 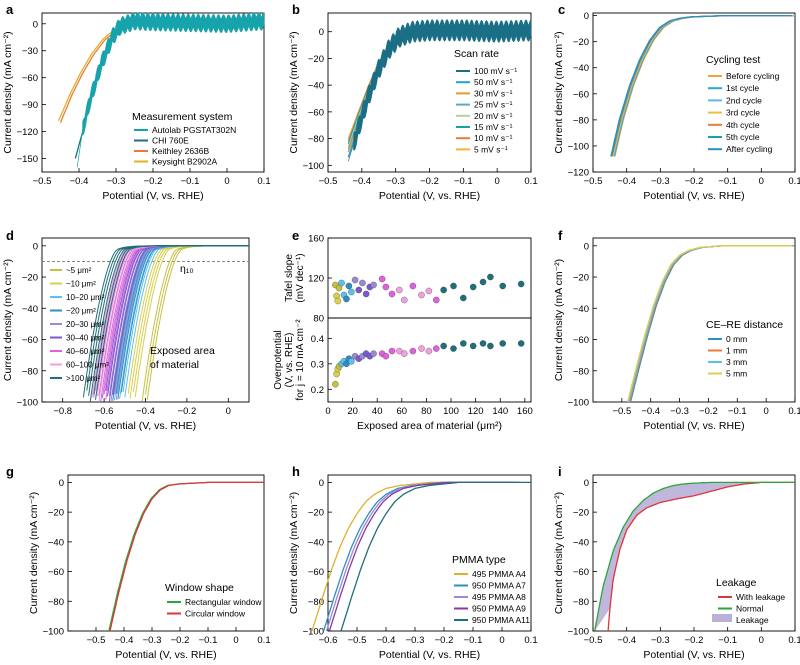 What do you see at coordinates (263, 640) in the screenshot?
I see `x-tick-label: 0.1` at bounding box center [263, 640].